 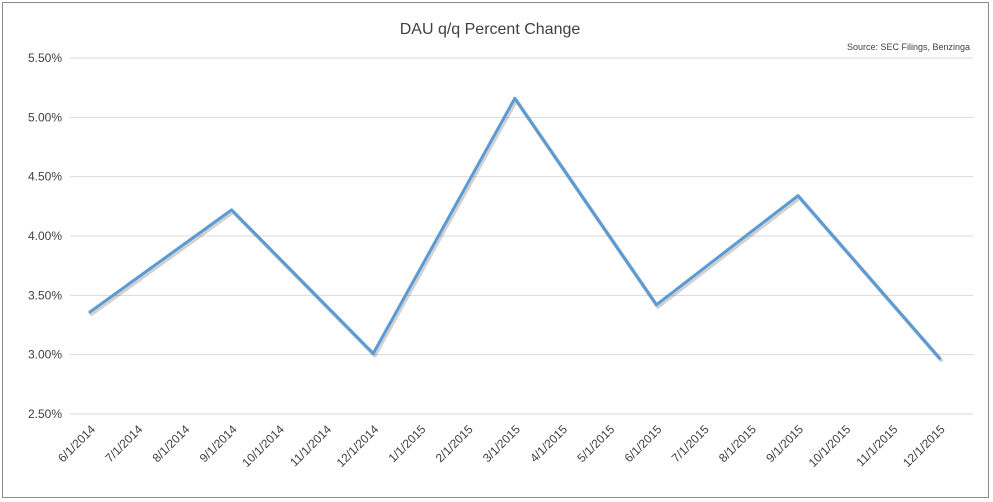 I want to click on x-tick-label: 10/1/2015, so click(x=830, y=446).